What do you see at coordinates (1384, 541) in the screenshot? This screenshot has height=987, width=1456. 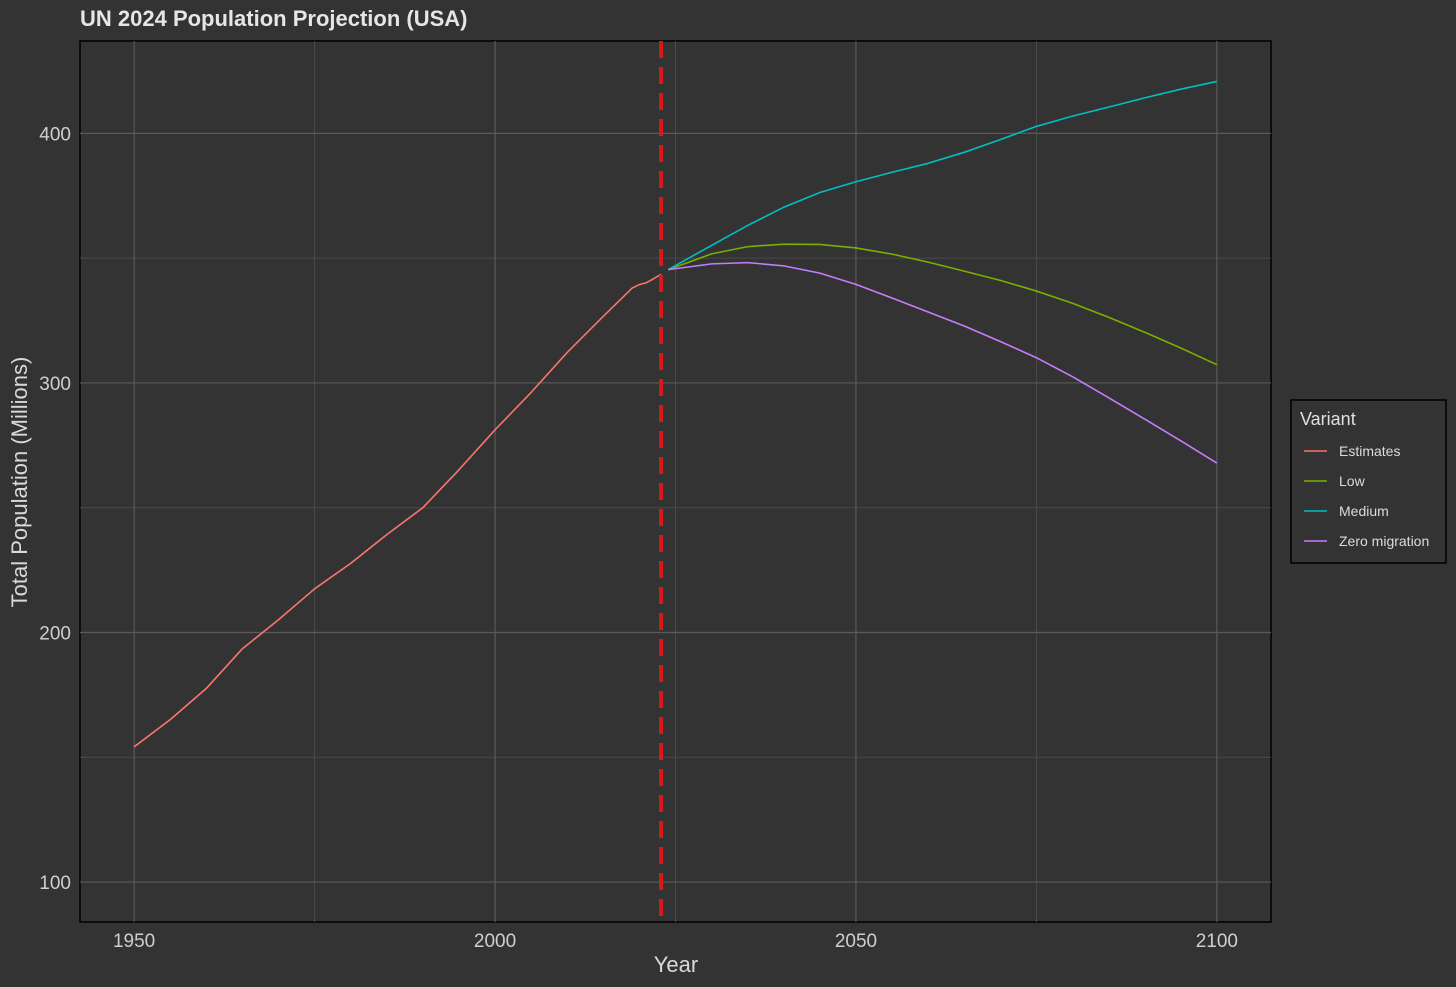 I see `legend-label-zero-migration: Zero migration` at bounding box center [1384, 541].